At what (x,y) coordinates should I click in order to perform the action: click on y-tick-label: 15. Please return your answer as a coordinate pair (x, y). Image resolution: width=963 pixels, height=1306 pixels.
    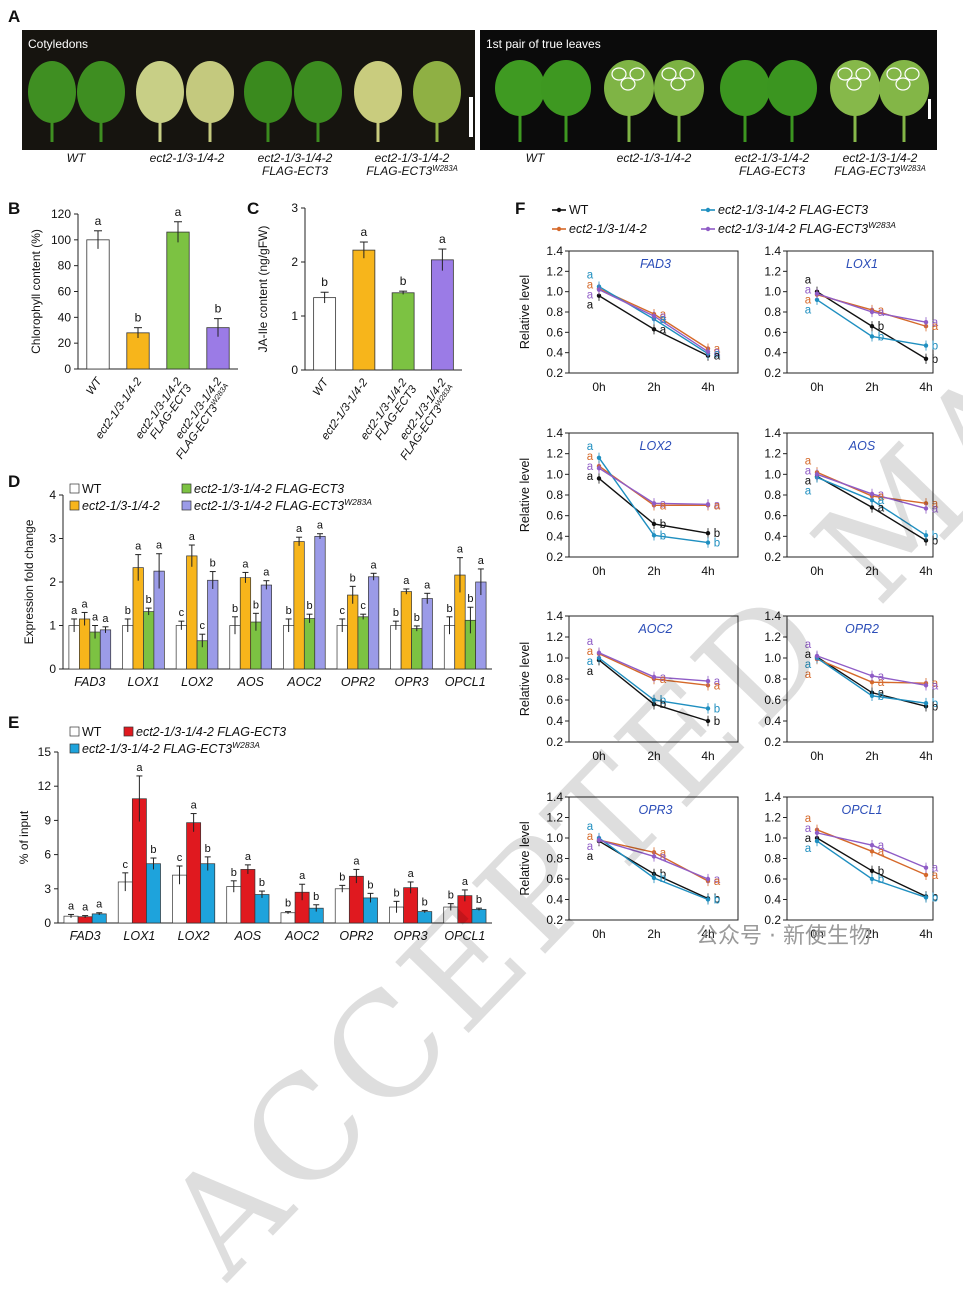
    Looking at the image, I should click on (45, 752).